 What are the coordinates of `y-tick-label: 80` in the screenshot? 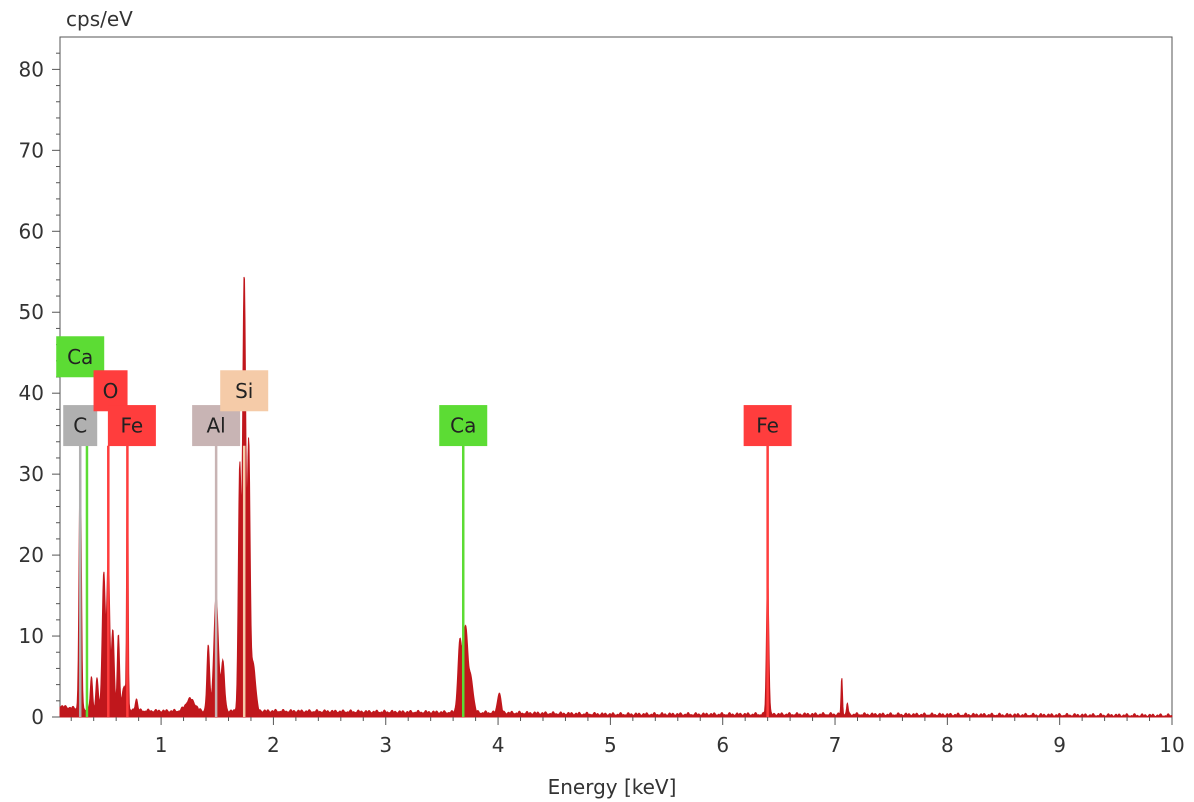 It's located at (31, 69).